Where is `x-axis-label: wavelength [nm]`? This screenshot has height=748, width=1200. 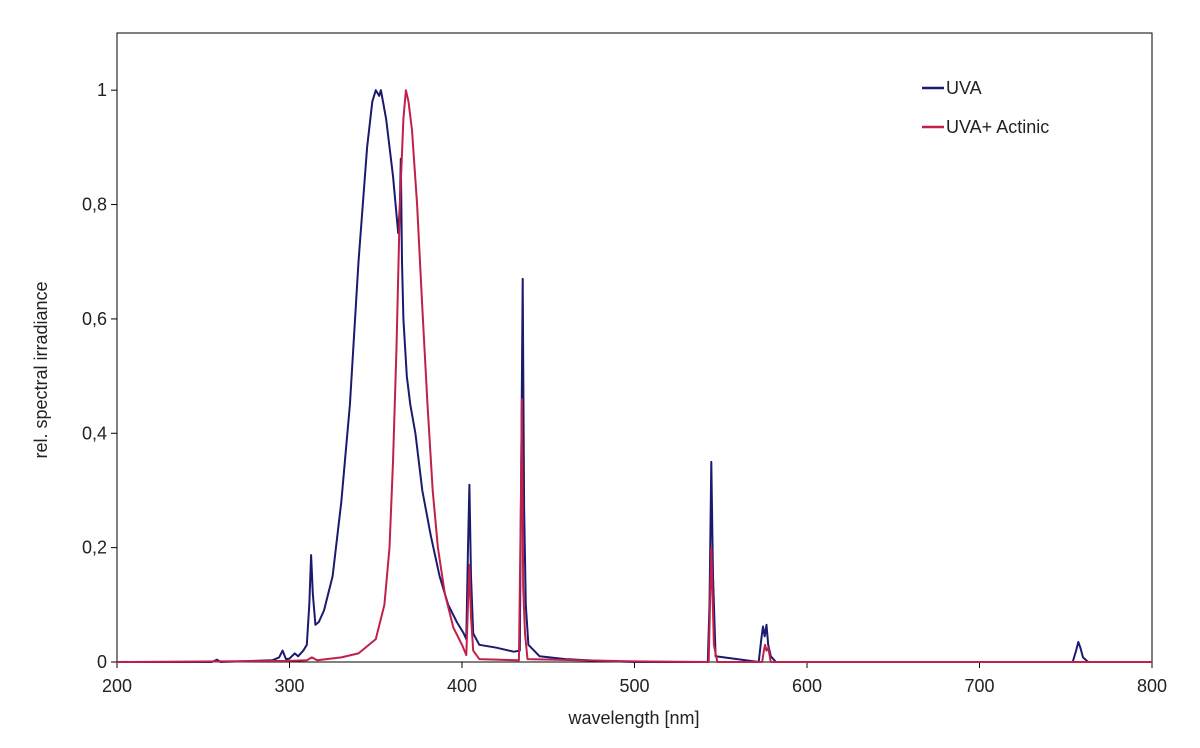 x-axis-label: wavelength [nm] is located at coordinates (633, 718).